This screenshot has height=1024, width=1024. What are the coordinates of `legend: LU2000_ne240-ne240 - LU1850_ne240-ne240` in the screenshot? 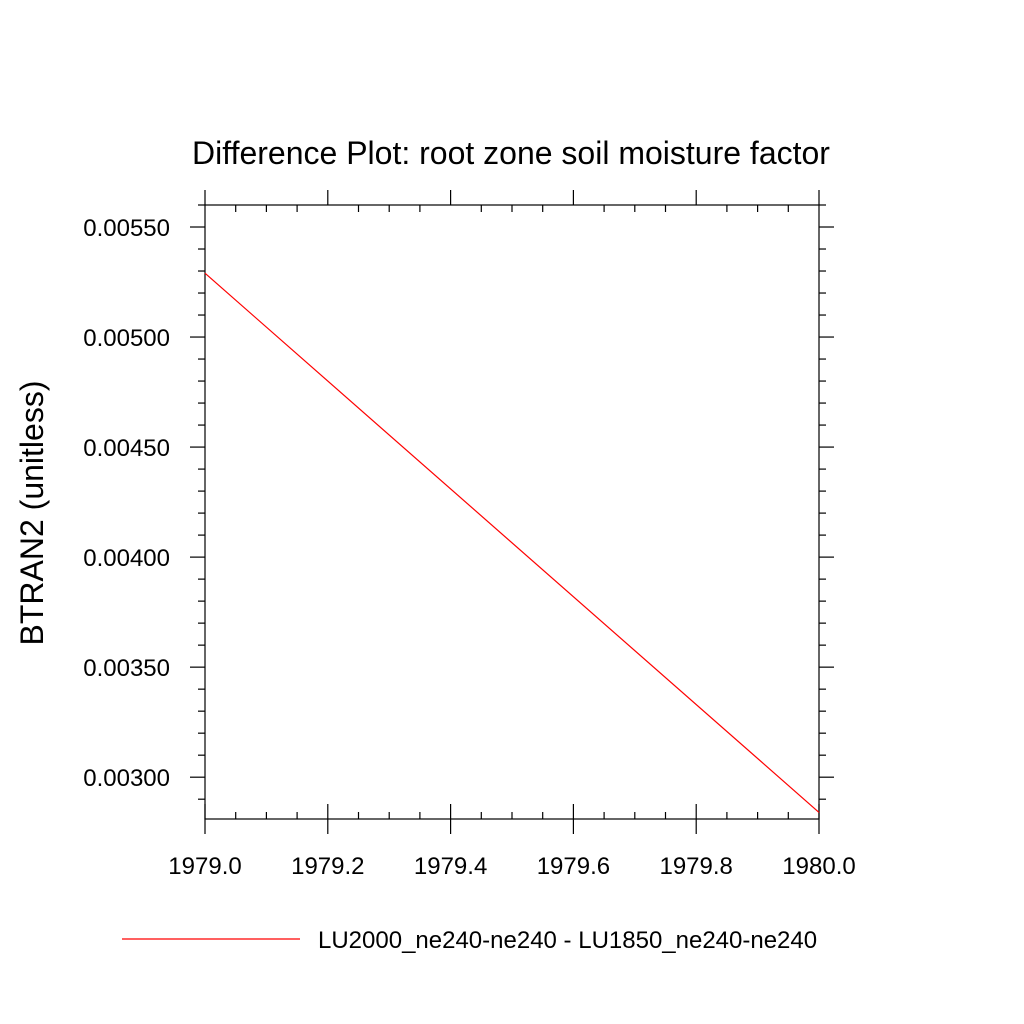 It's located at (469, 940).